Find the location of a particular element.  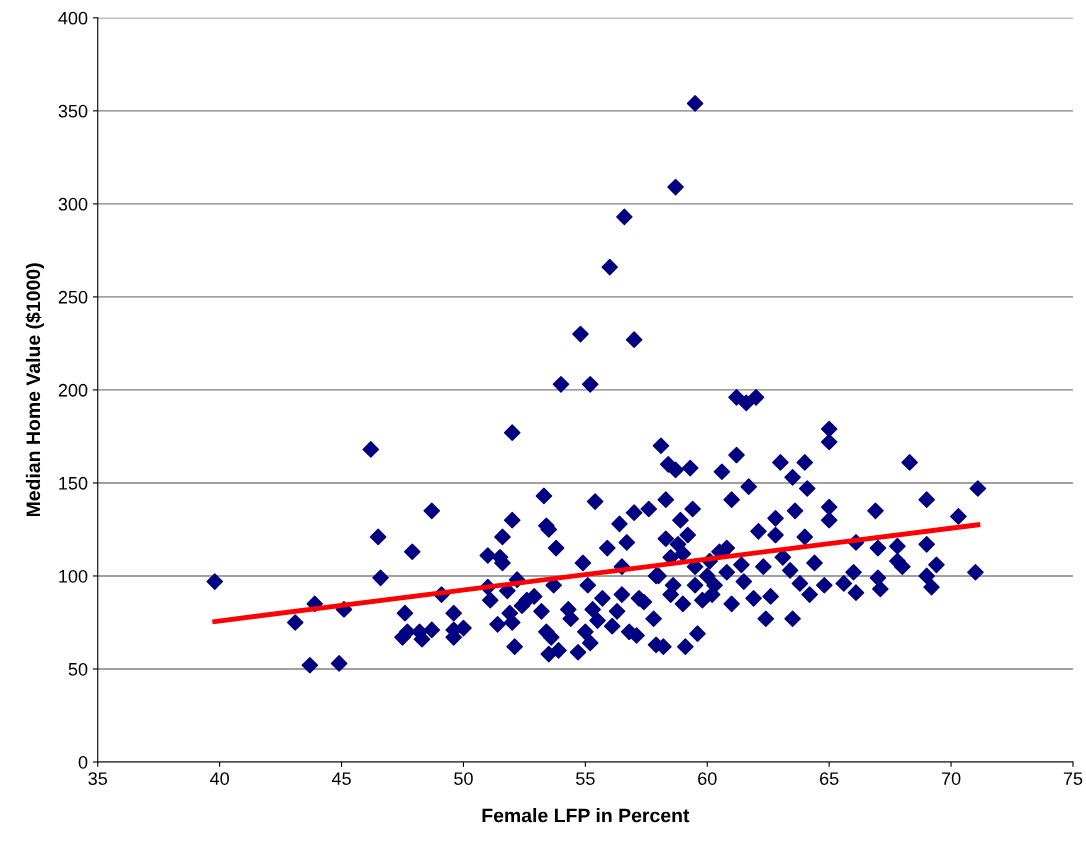

x-tick-label: 45 is located at coordinates (341, 778).